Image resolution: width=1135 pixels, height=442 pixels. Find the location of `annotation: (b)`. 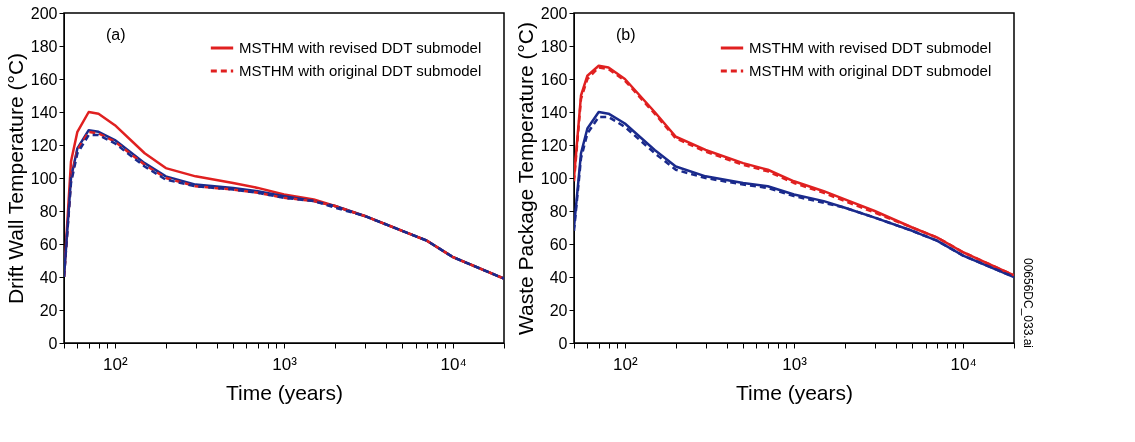

annotation: (b) is located at coordinates (626, 34).